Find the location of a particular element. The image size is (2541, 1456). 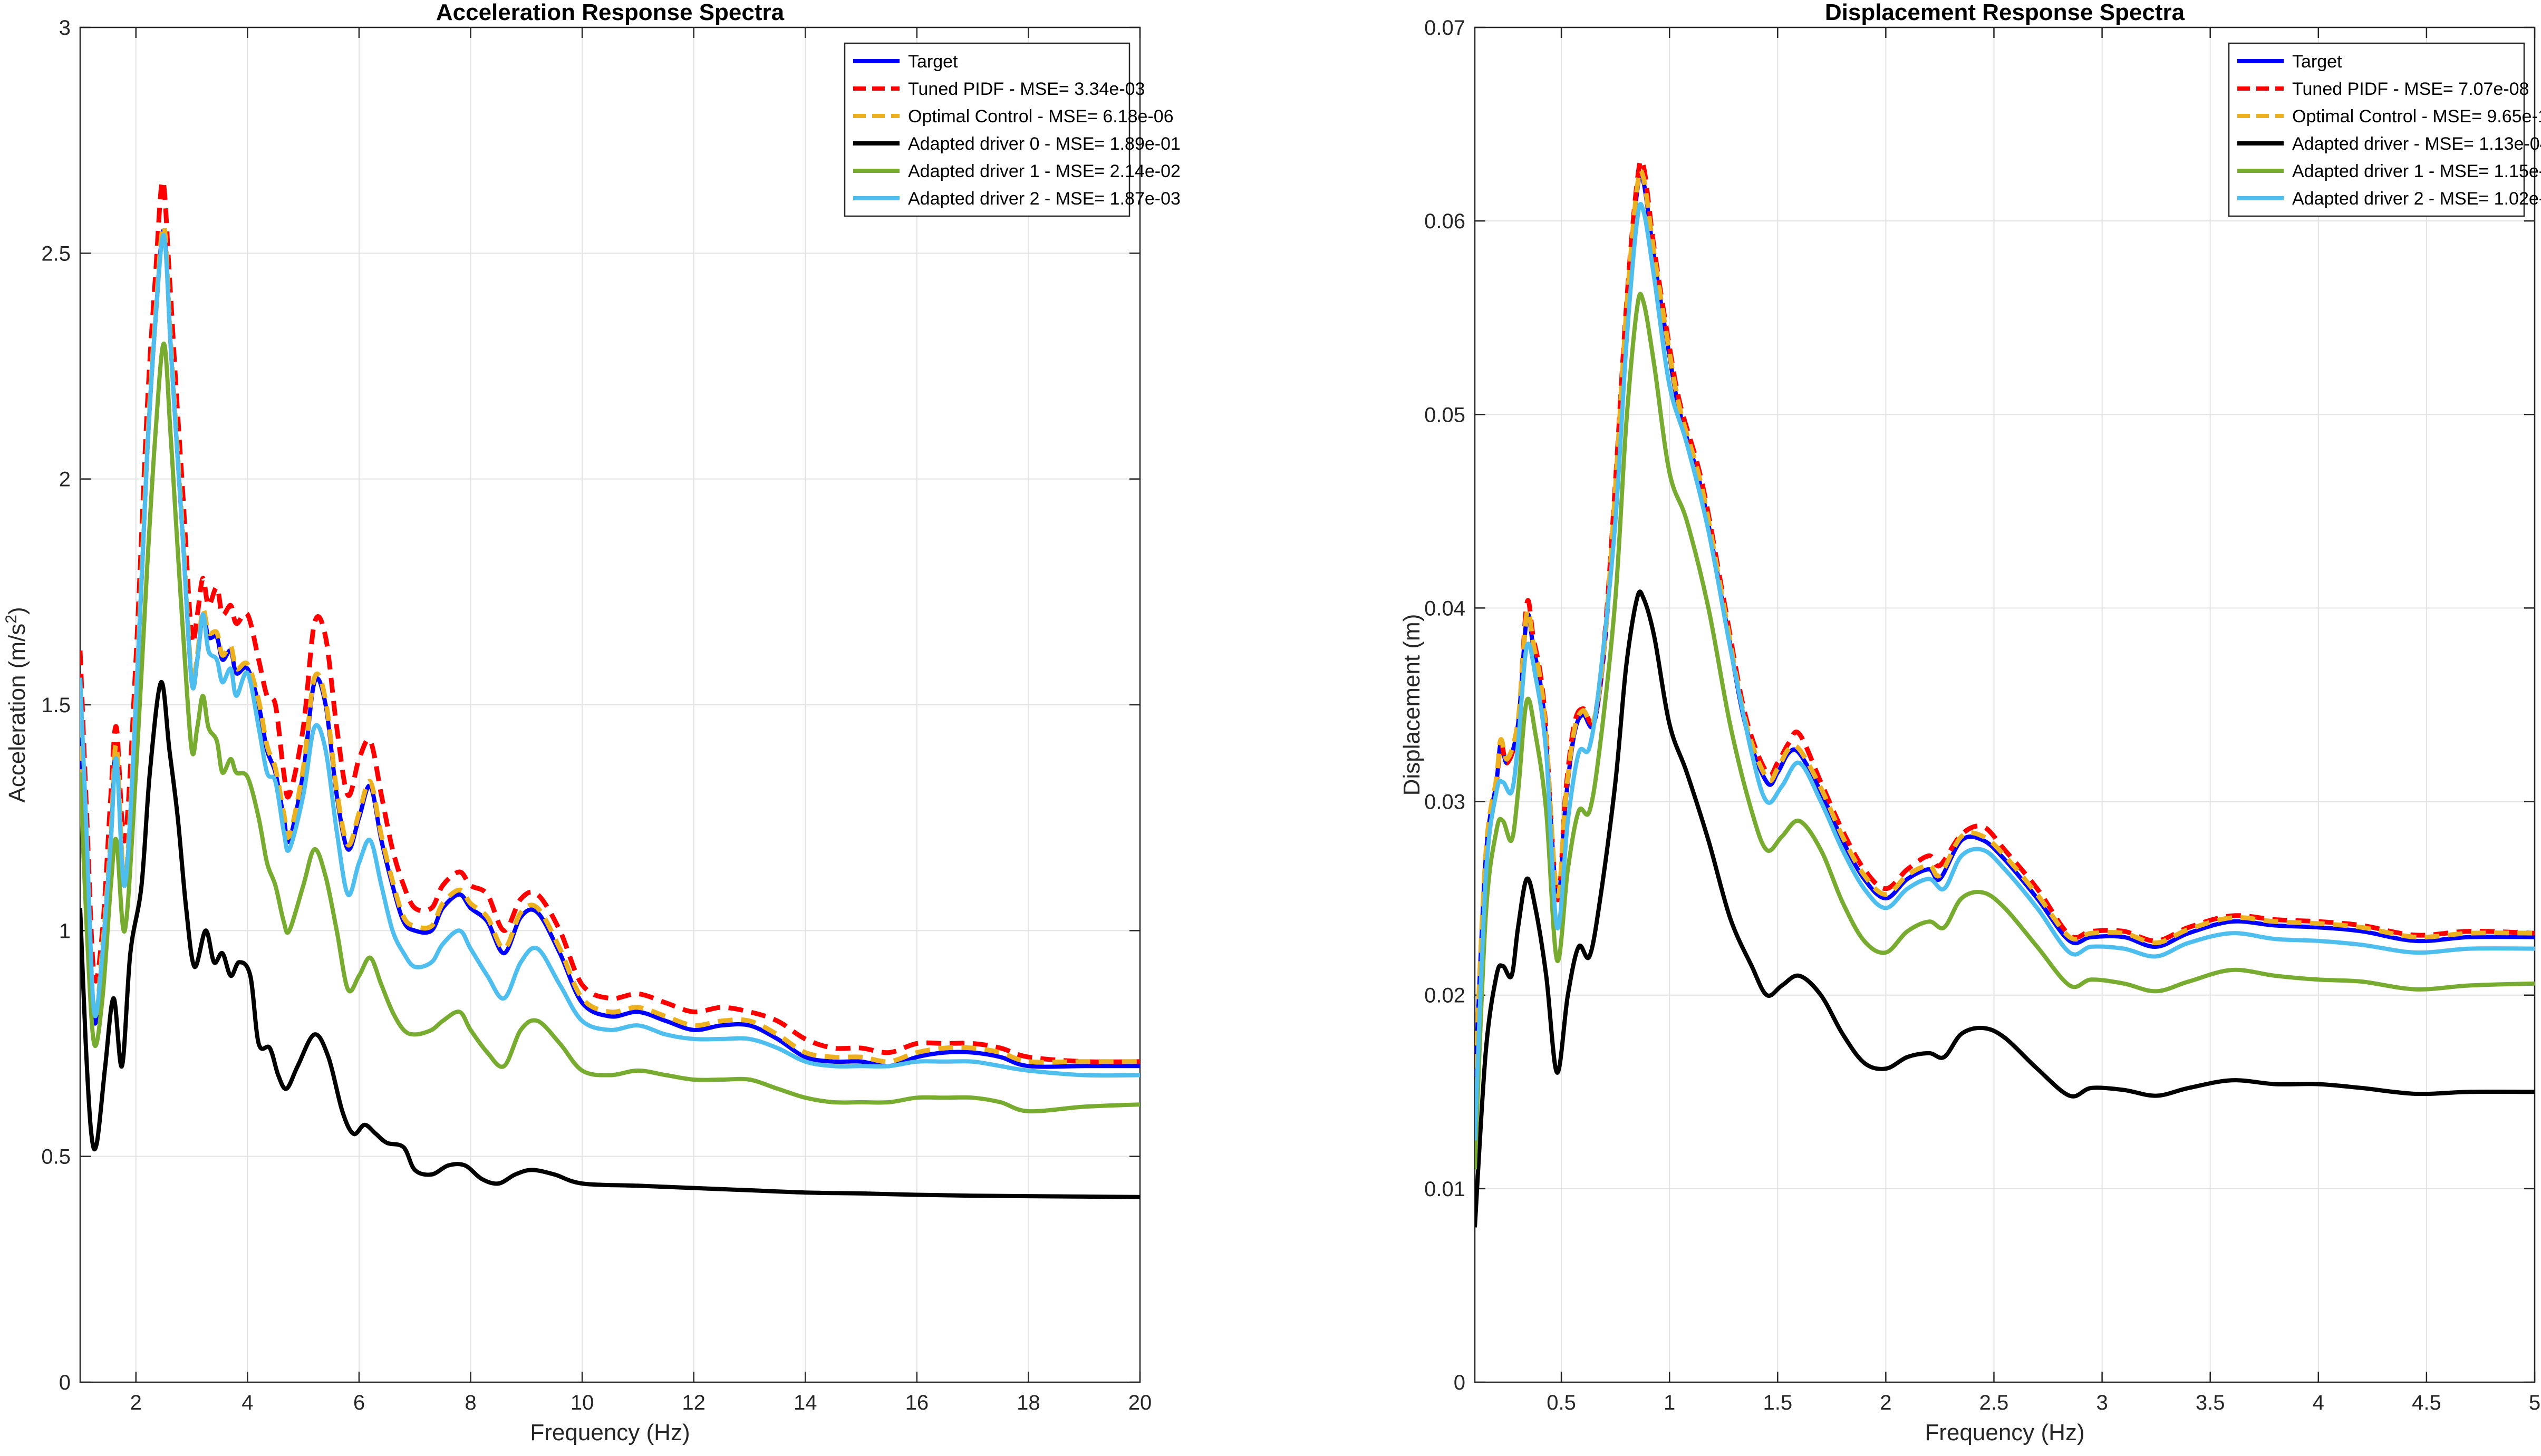

y-tick-label: 0.5 is located at coordinates (56, 1157).